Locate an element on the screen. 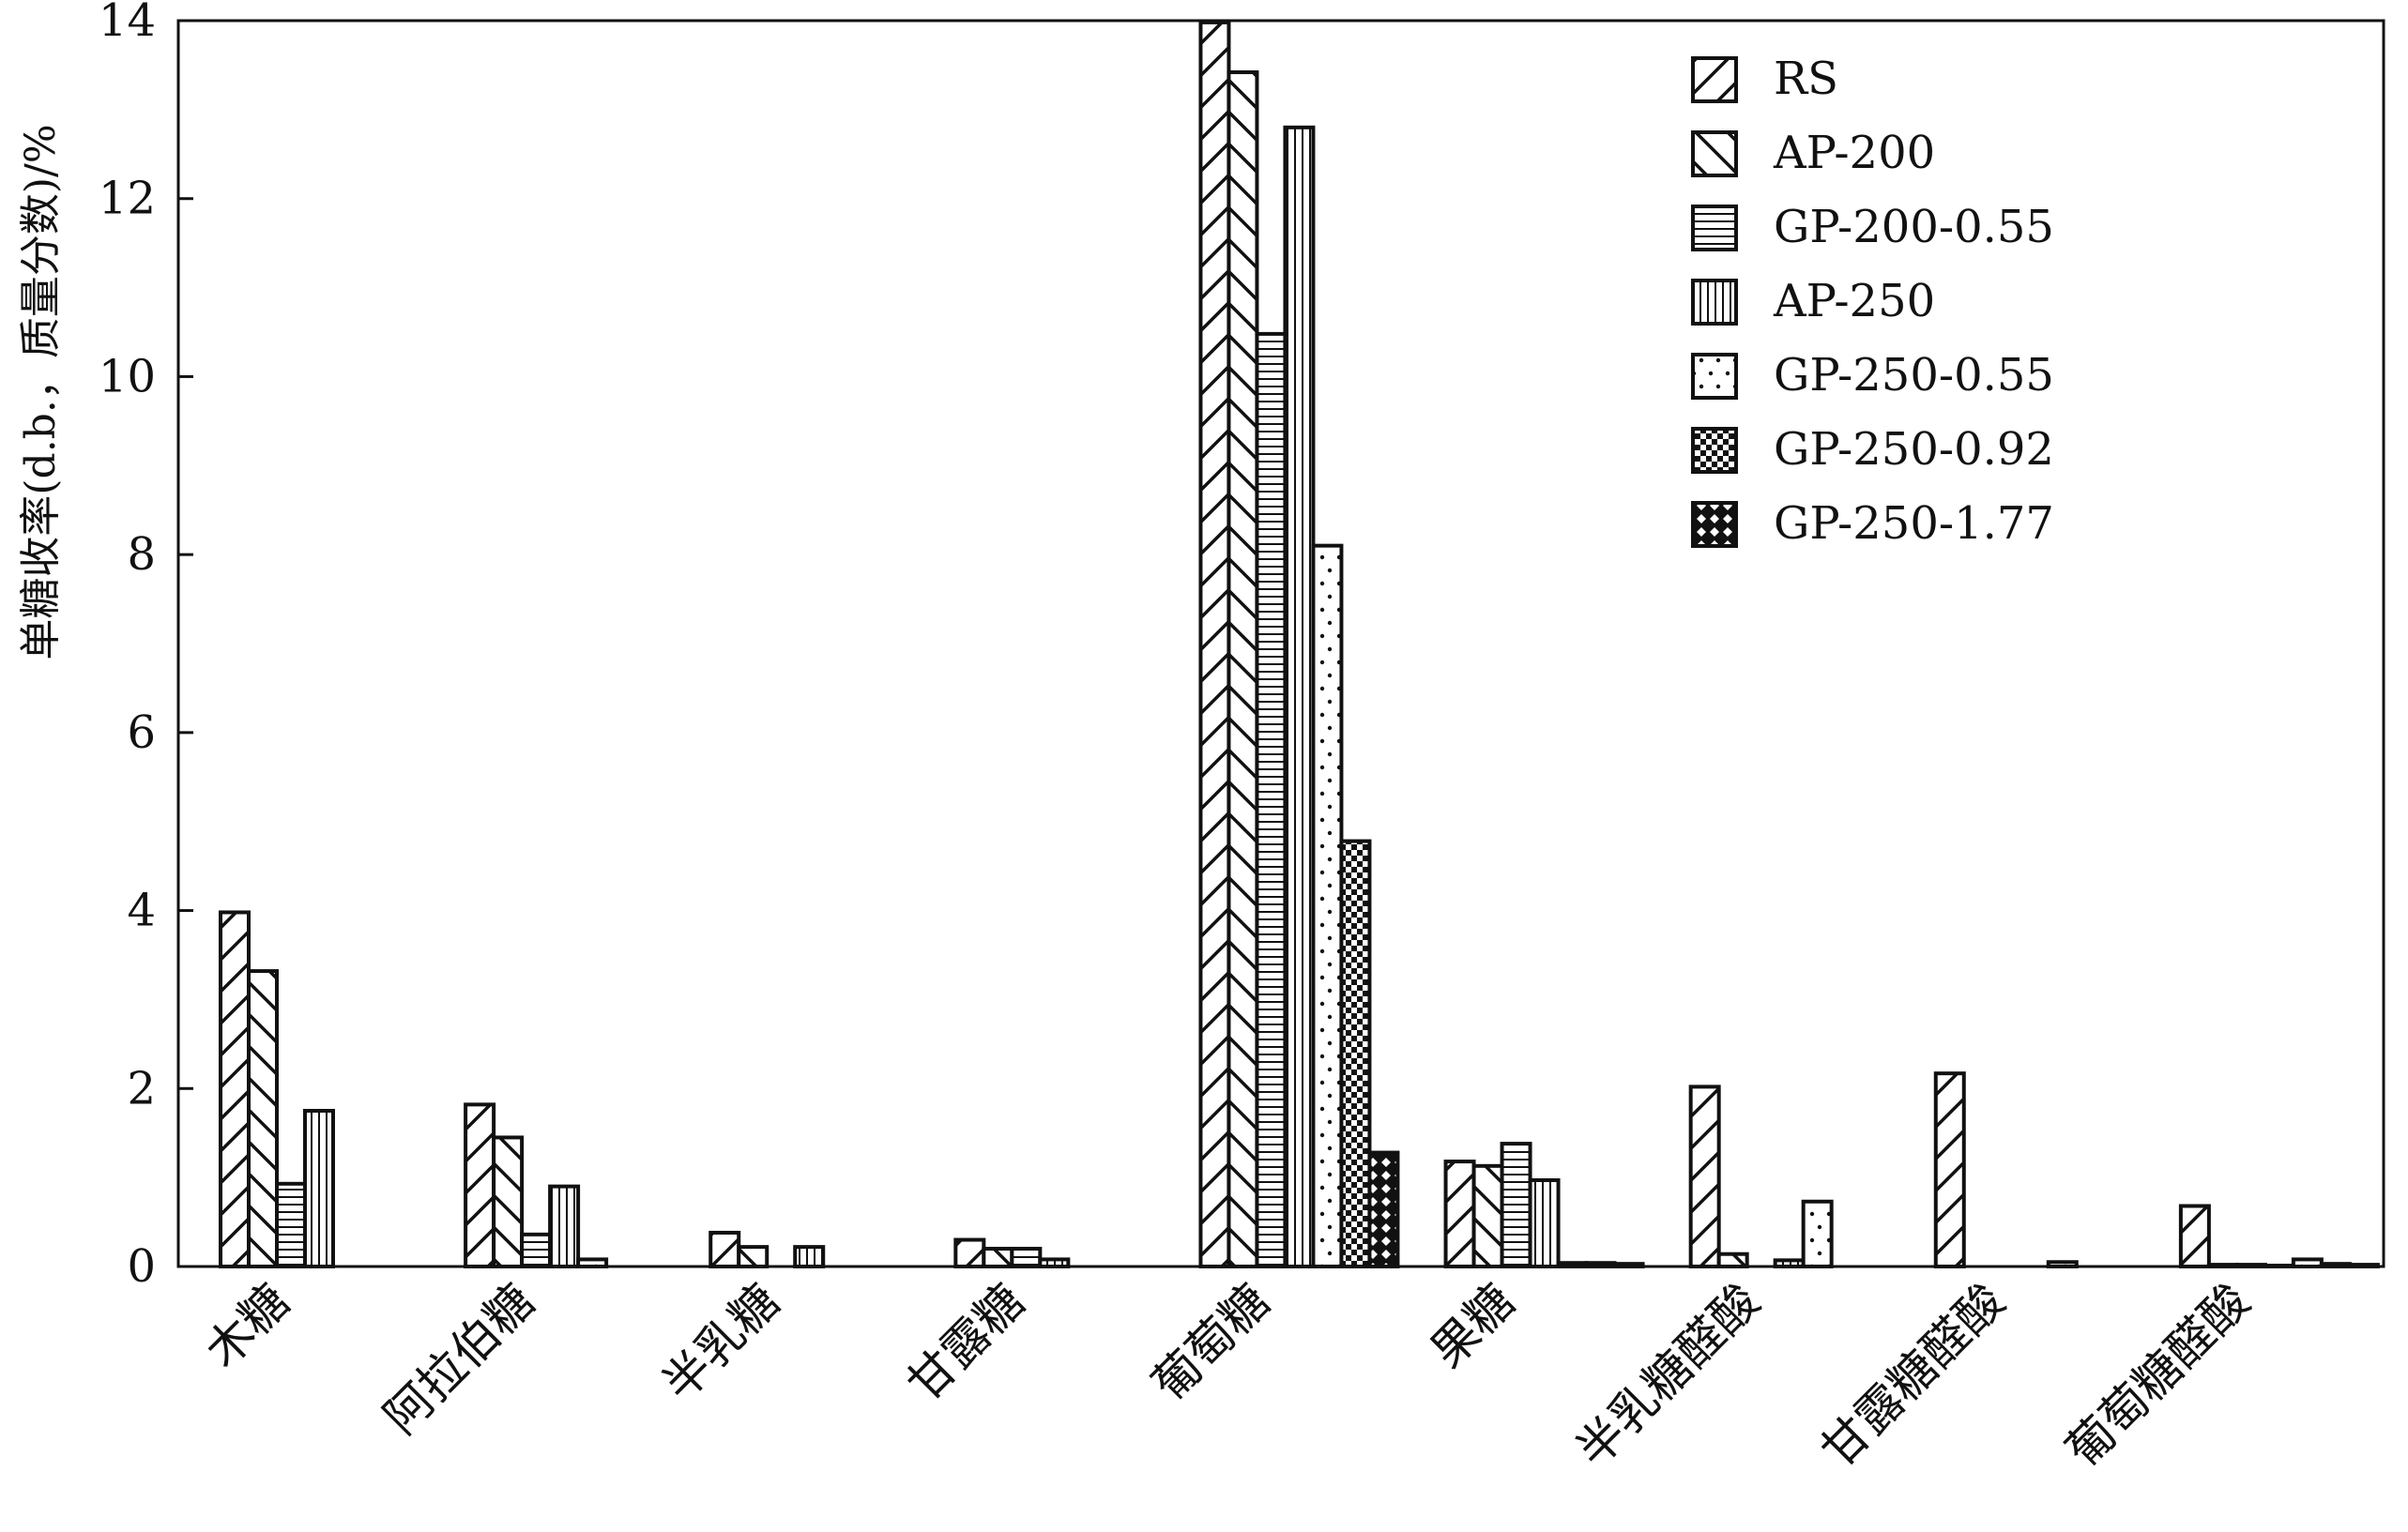 The image size is (2408, 1532). bar-GP-200-0.55-3 is located at coordinates (1026, 1257).